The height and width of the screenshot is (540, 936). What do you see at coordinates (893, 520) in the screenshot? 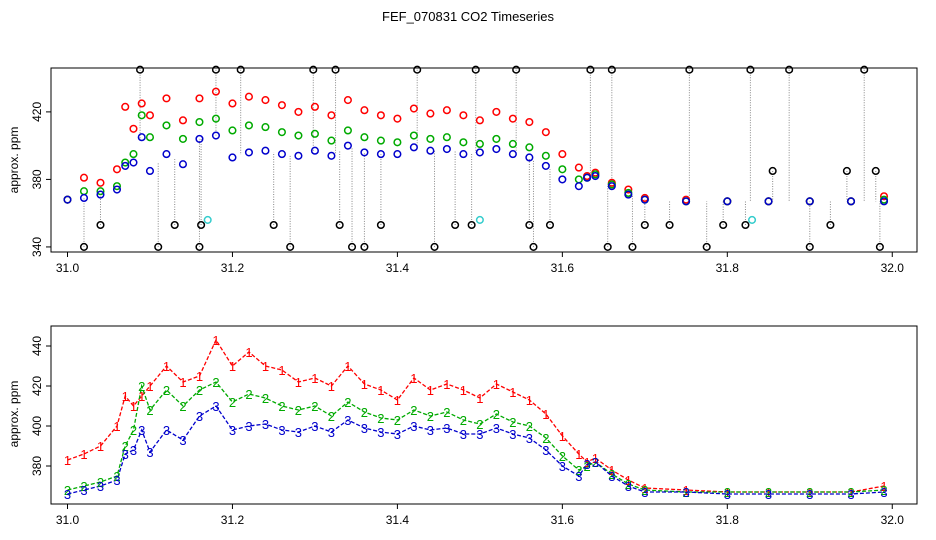
I see `panel-bottom-xtick-label: 32.0` at bounding box center [893, 520].